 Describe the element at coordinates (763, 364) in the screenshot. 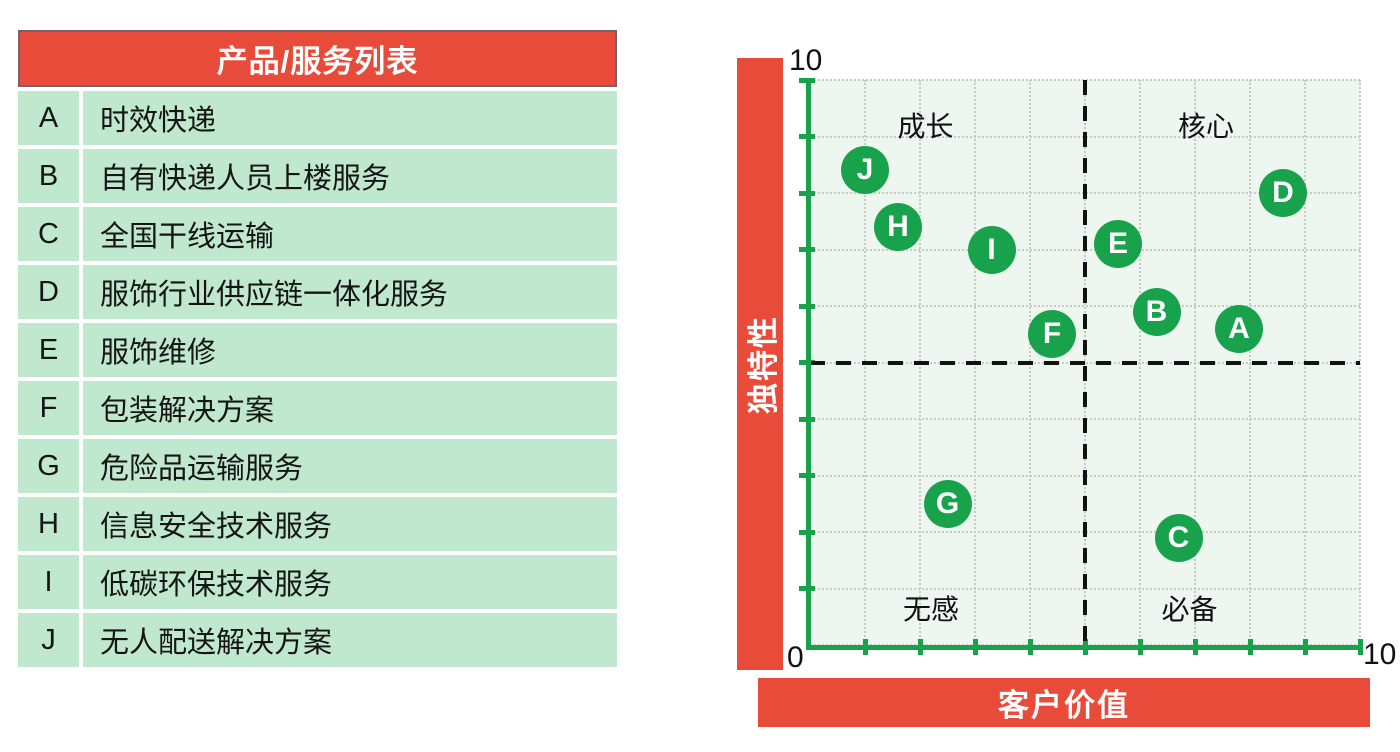

I see `y-axis-title: 独特性` at that location.